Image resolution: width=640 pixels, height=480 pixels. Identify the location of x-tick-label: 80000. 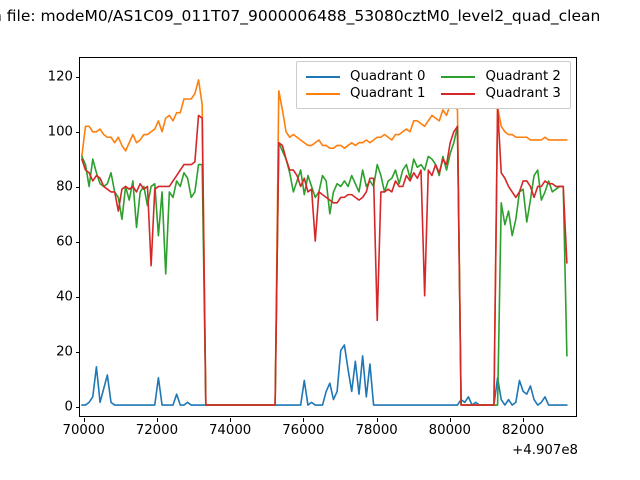
(449, 430).